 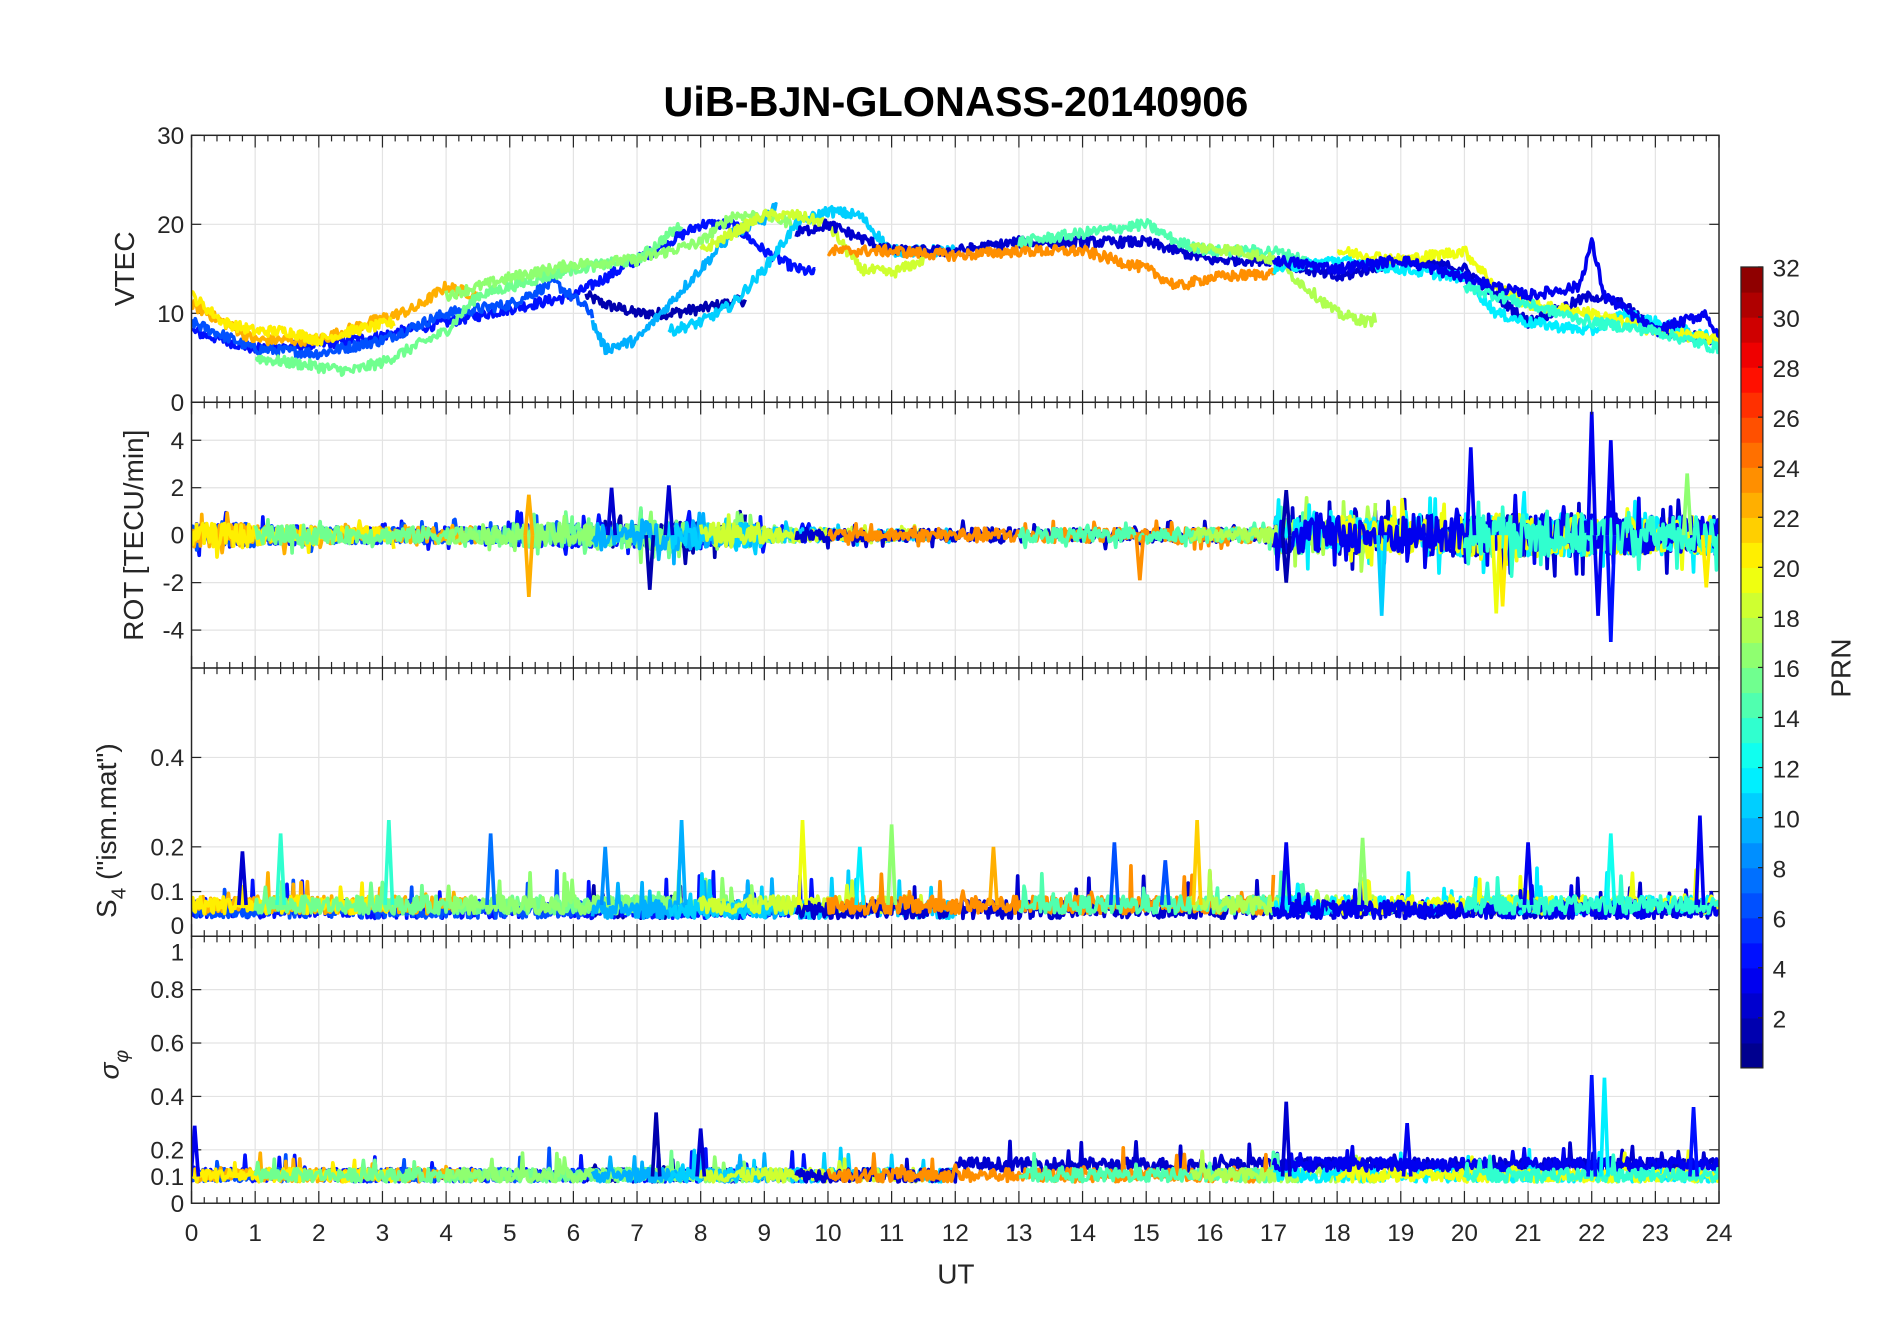 I want to click on colorbar-tick-label: 16, so click(x=1786, y=669).